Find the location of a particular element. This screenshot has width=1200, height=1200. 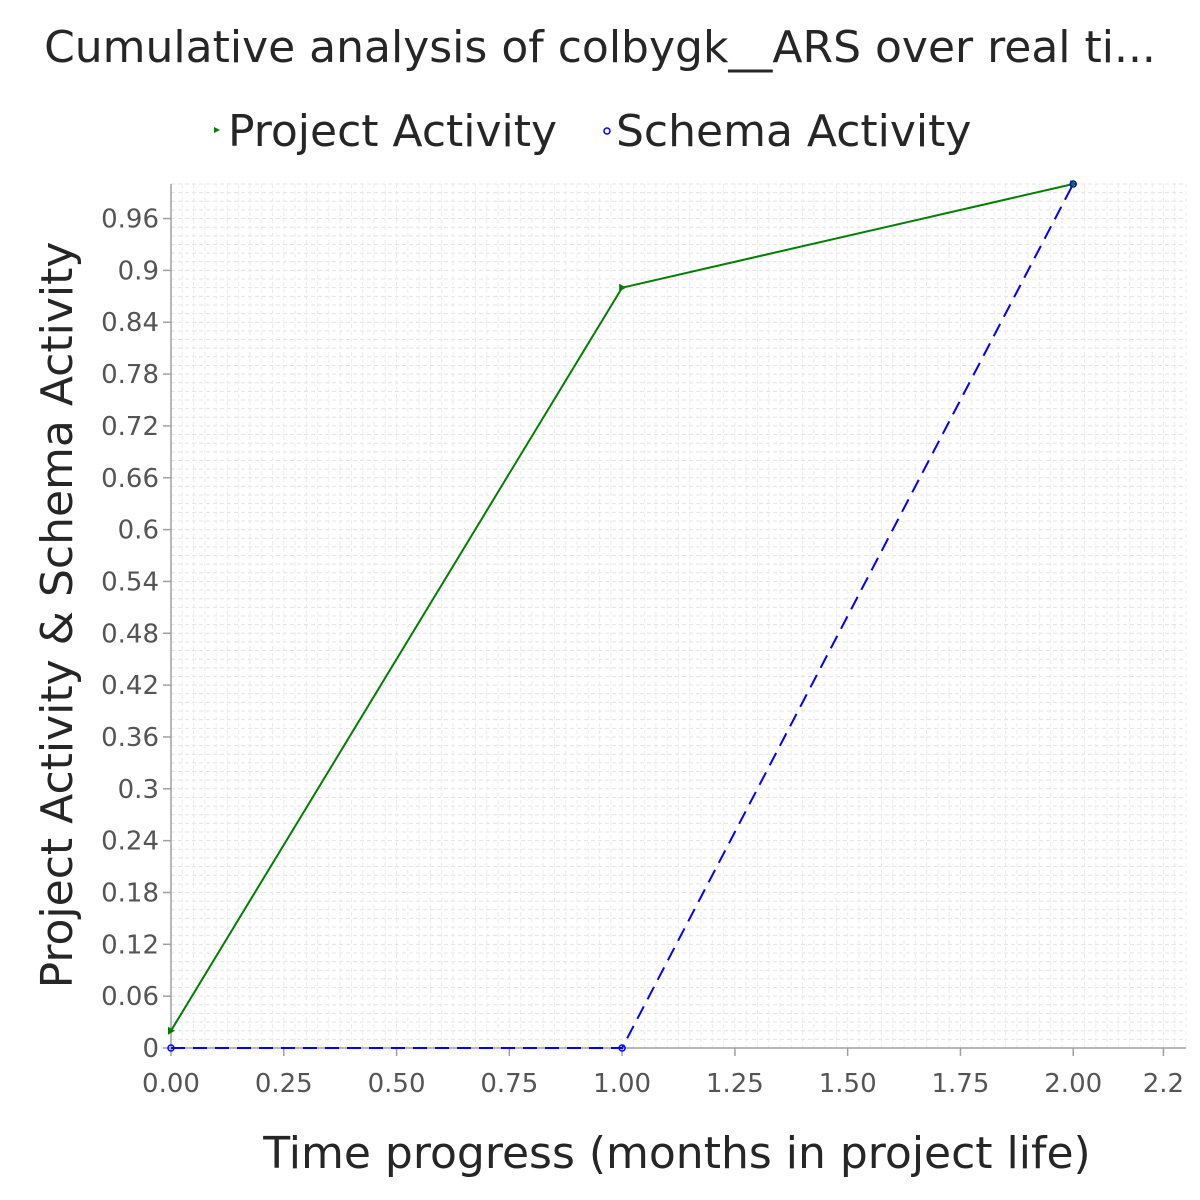

y-tick-label: 0.54 is located at coordinates (130, 582).